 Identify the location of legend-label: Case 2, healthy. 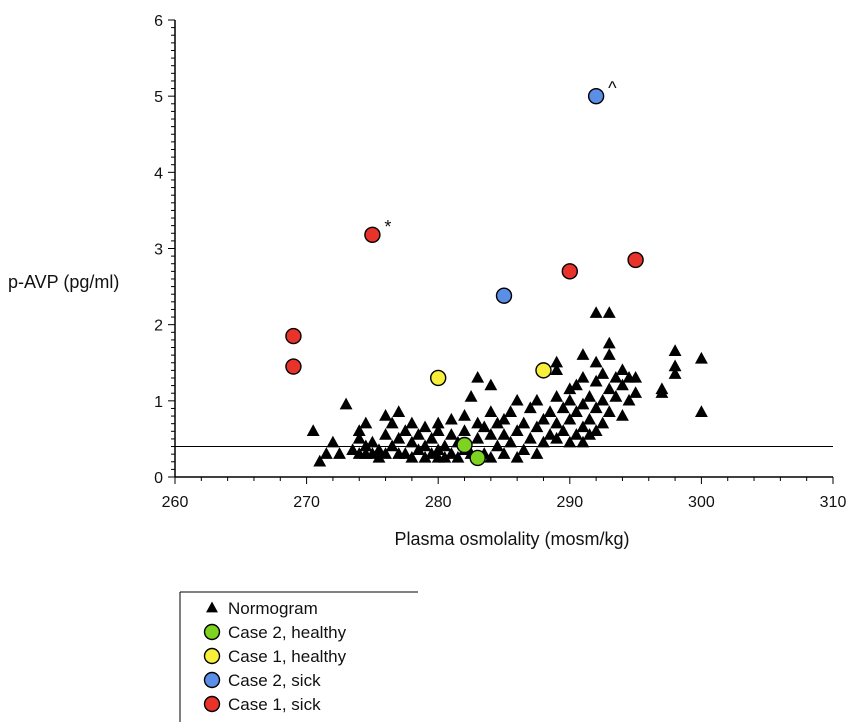
(287, 632).